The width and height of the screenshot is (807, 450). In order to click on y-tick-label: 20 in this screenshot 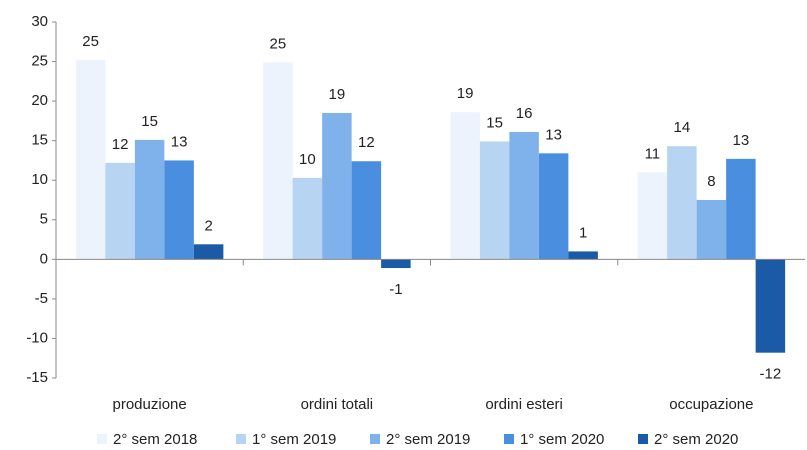, I will do `click(39, 100)`.